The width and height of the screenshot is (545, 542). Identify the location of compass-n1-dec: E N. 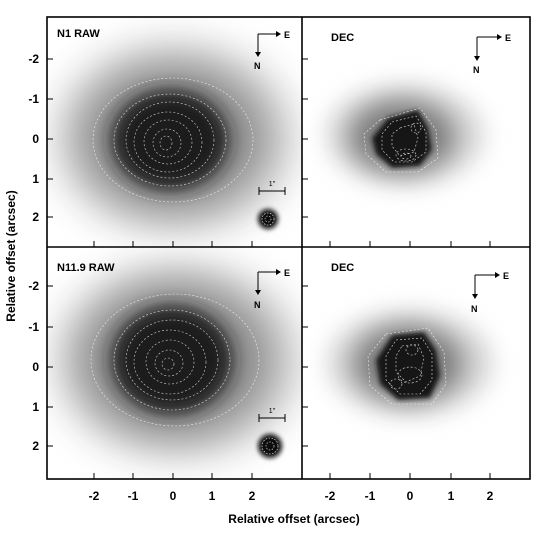
(492, 54).